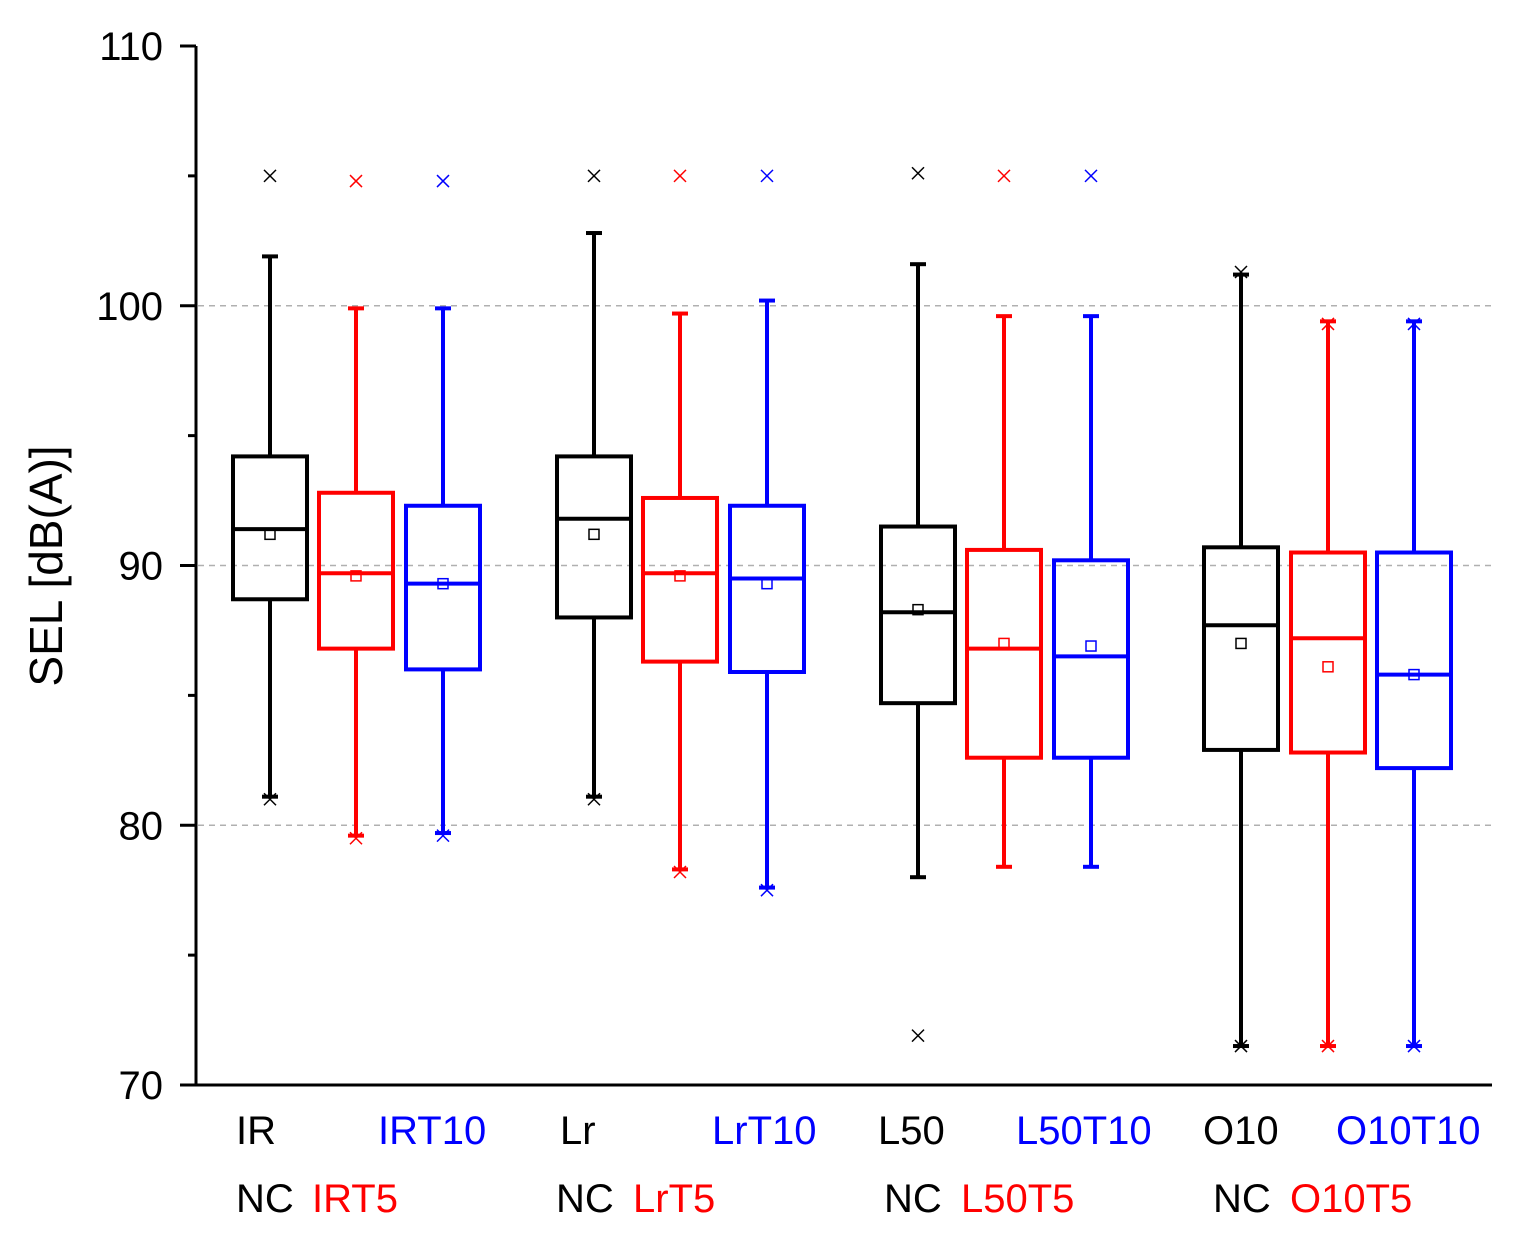 The image size is (1531, 1252). What do you see at coordinates (256, 1131) in the screenshot?
I see `label-top-black: IR` at bounding box center [256, 1131].